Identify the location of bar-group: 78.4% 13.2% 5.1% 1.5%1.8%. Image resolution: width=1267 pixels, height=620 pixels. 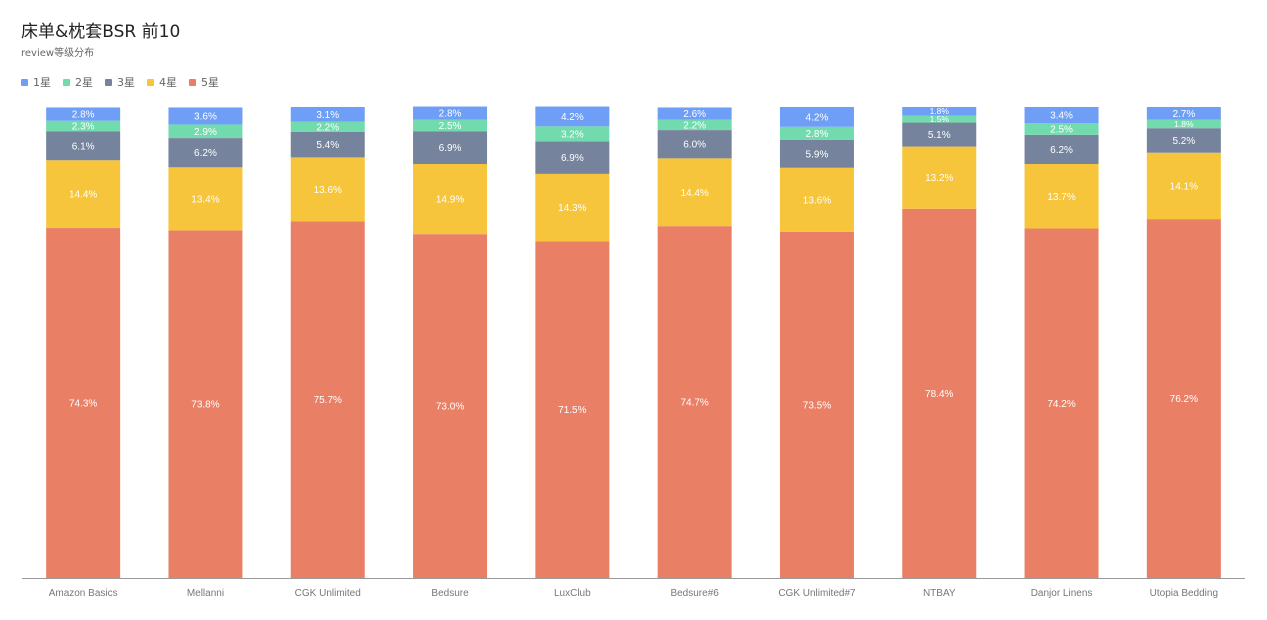
(939, 342).